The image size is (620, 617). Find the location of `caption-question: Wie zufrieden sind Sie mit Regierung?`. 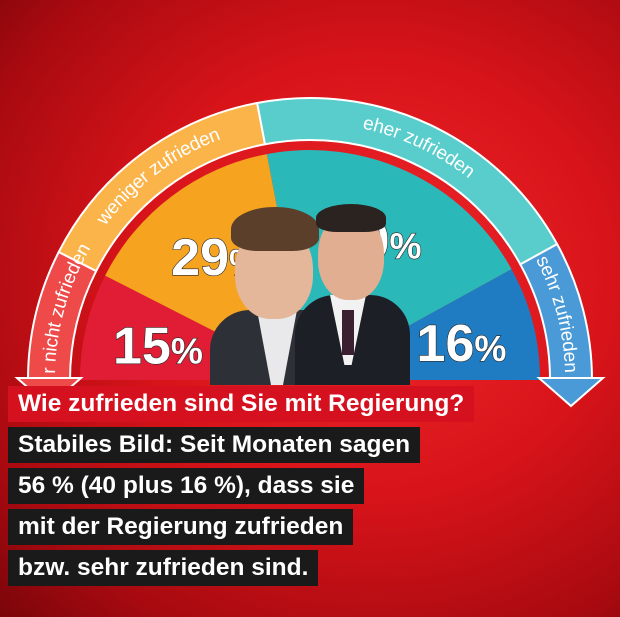

caption-question: Wie zufrieden sind Sie mit Regierung? is located at coordinates (241, 404).